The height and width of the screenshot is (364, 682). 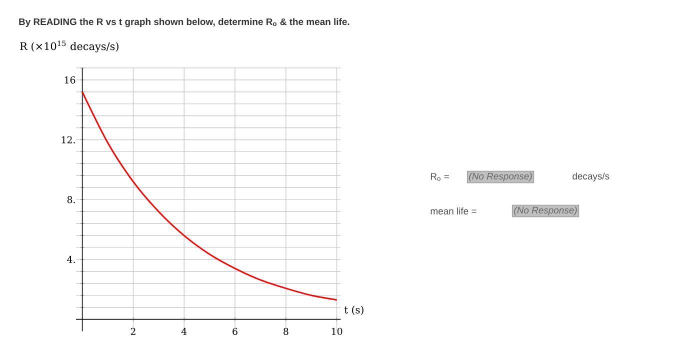 What do you see at coordinates (71, 200) in the screenshot?
I see `y-tick-label: 8.` at bounding box center [71, 200].